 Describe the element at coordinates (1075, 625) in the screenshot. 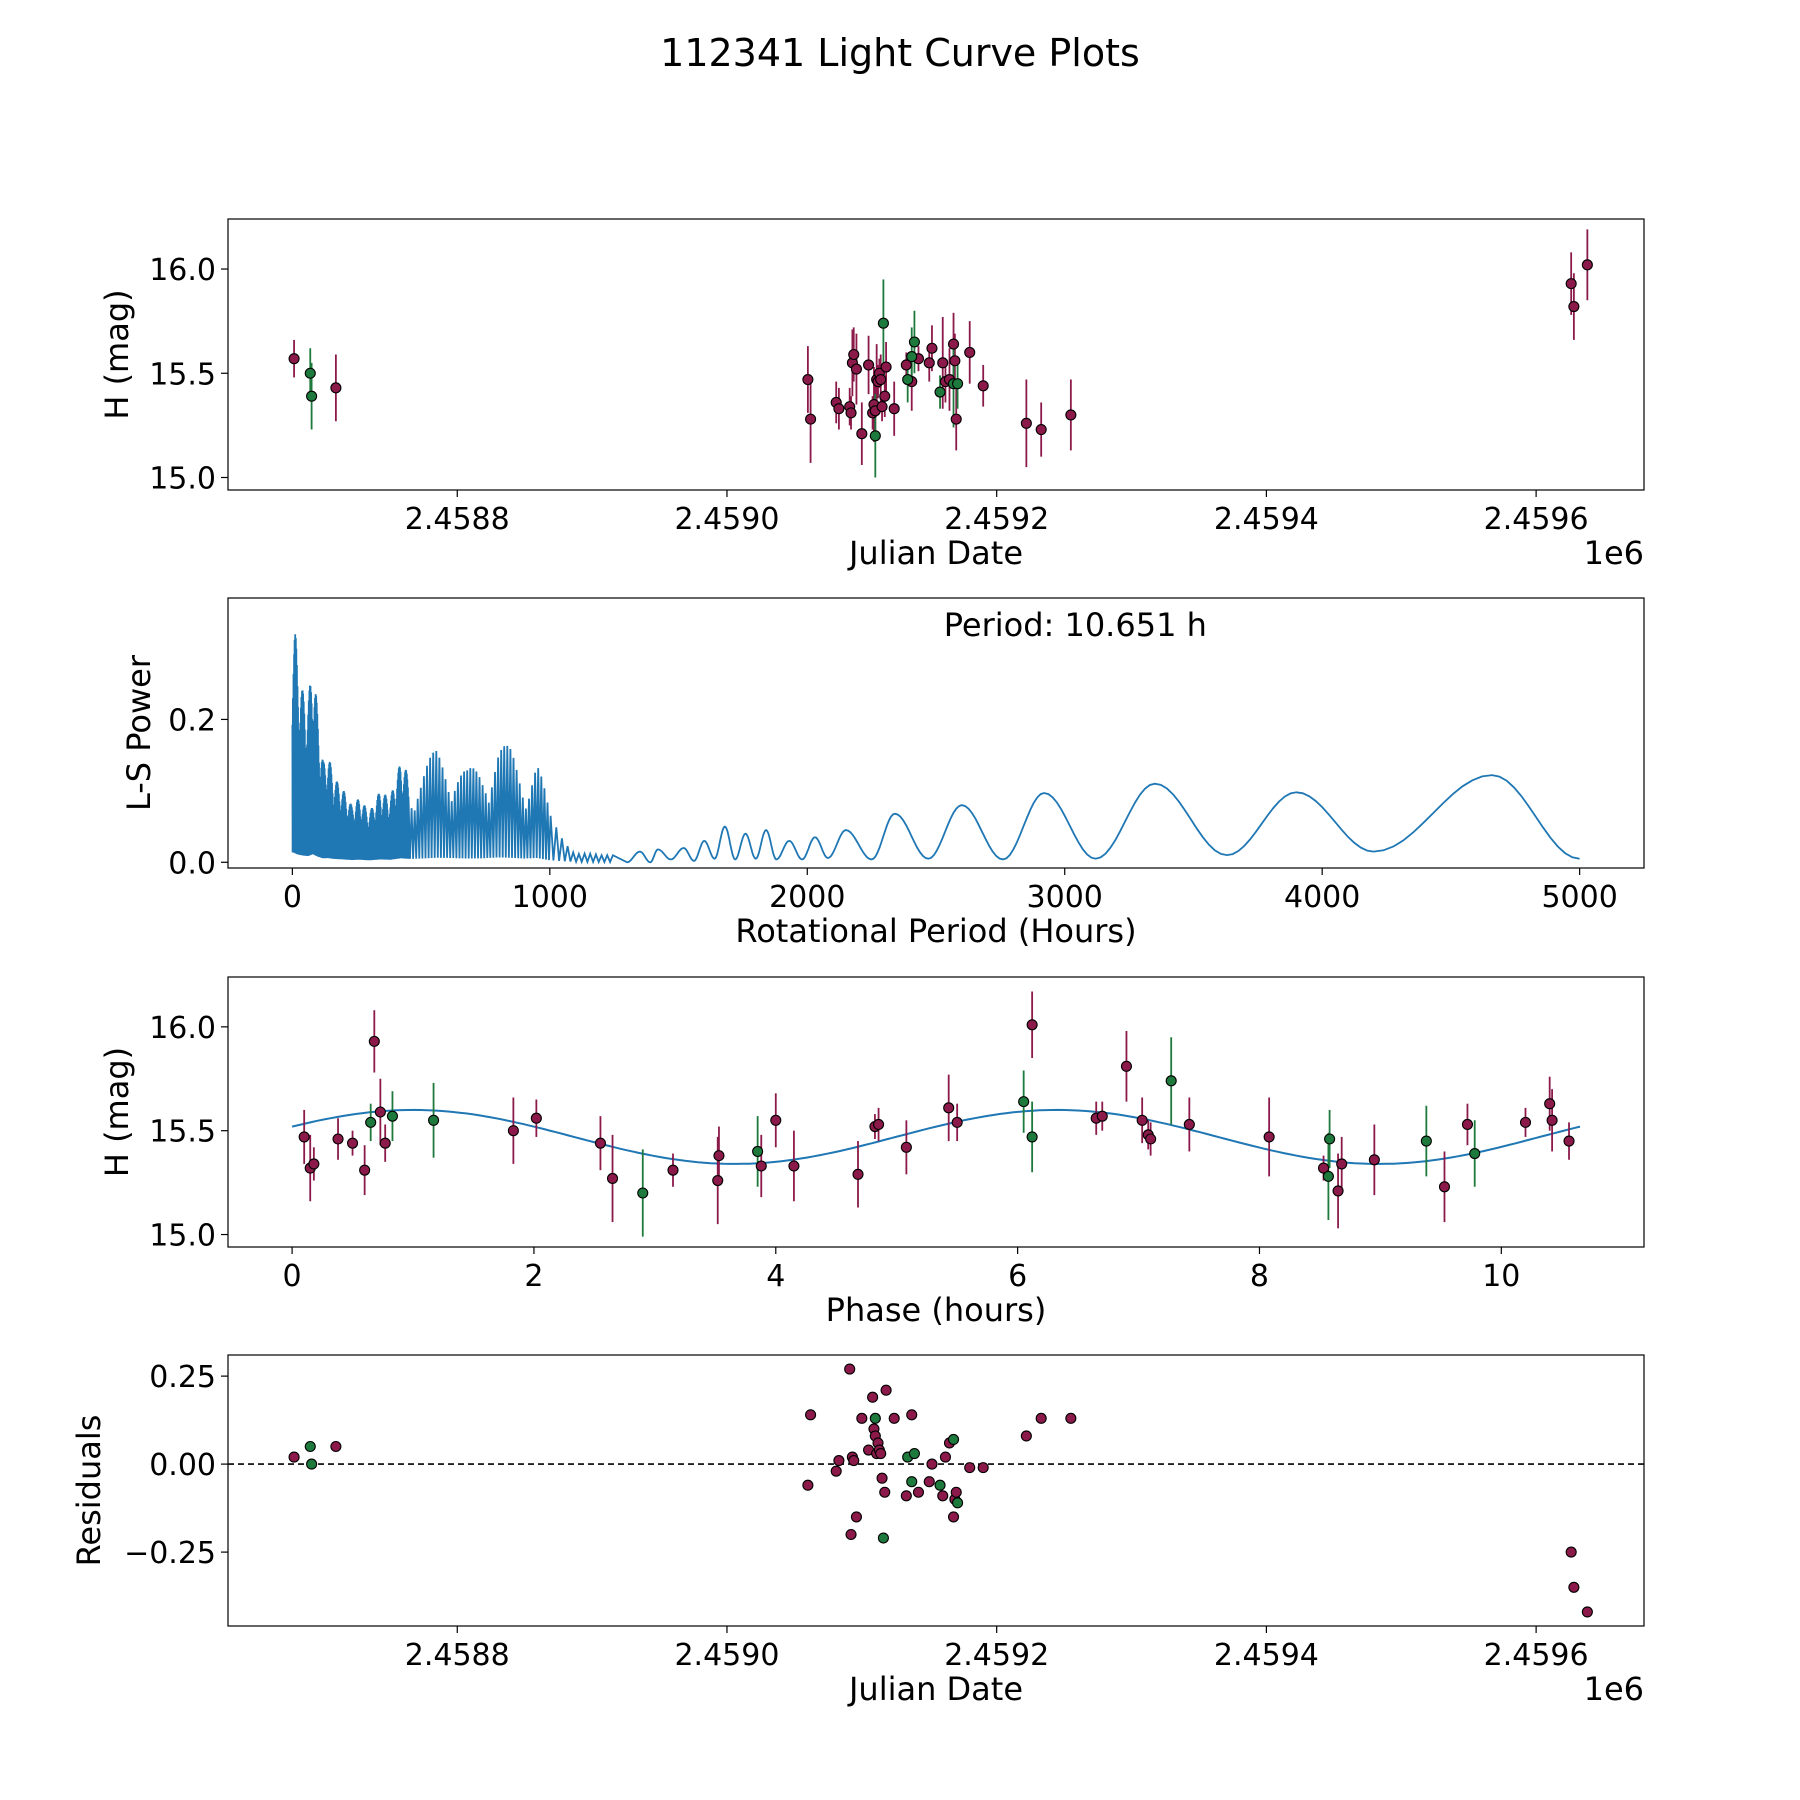

I see `period-annotation: Period: 10.651 h` at that location.